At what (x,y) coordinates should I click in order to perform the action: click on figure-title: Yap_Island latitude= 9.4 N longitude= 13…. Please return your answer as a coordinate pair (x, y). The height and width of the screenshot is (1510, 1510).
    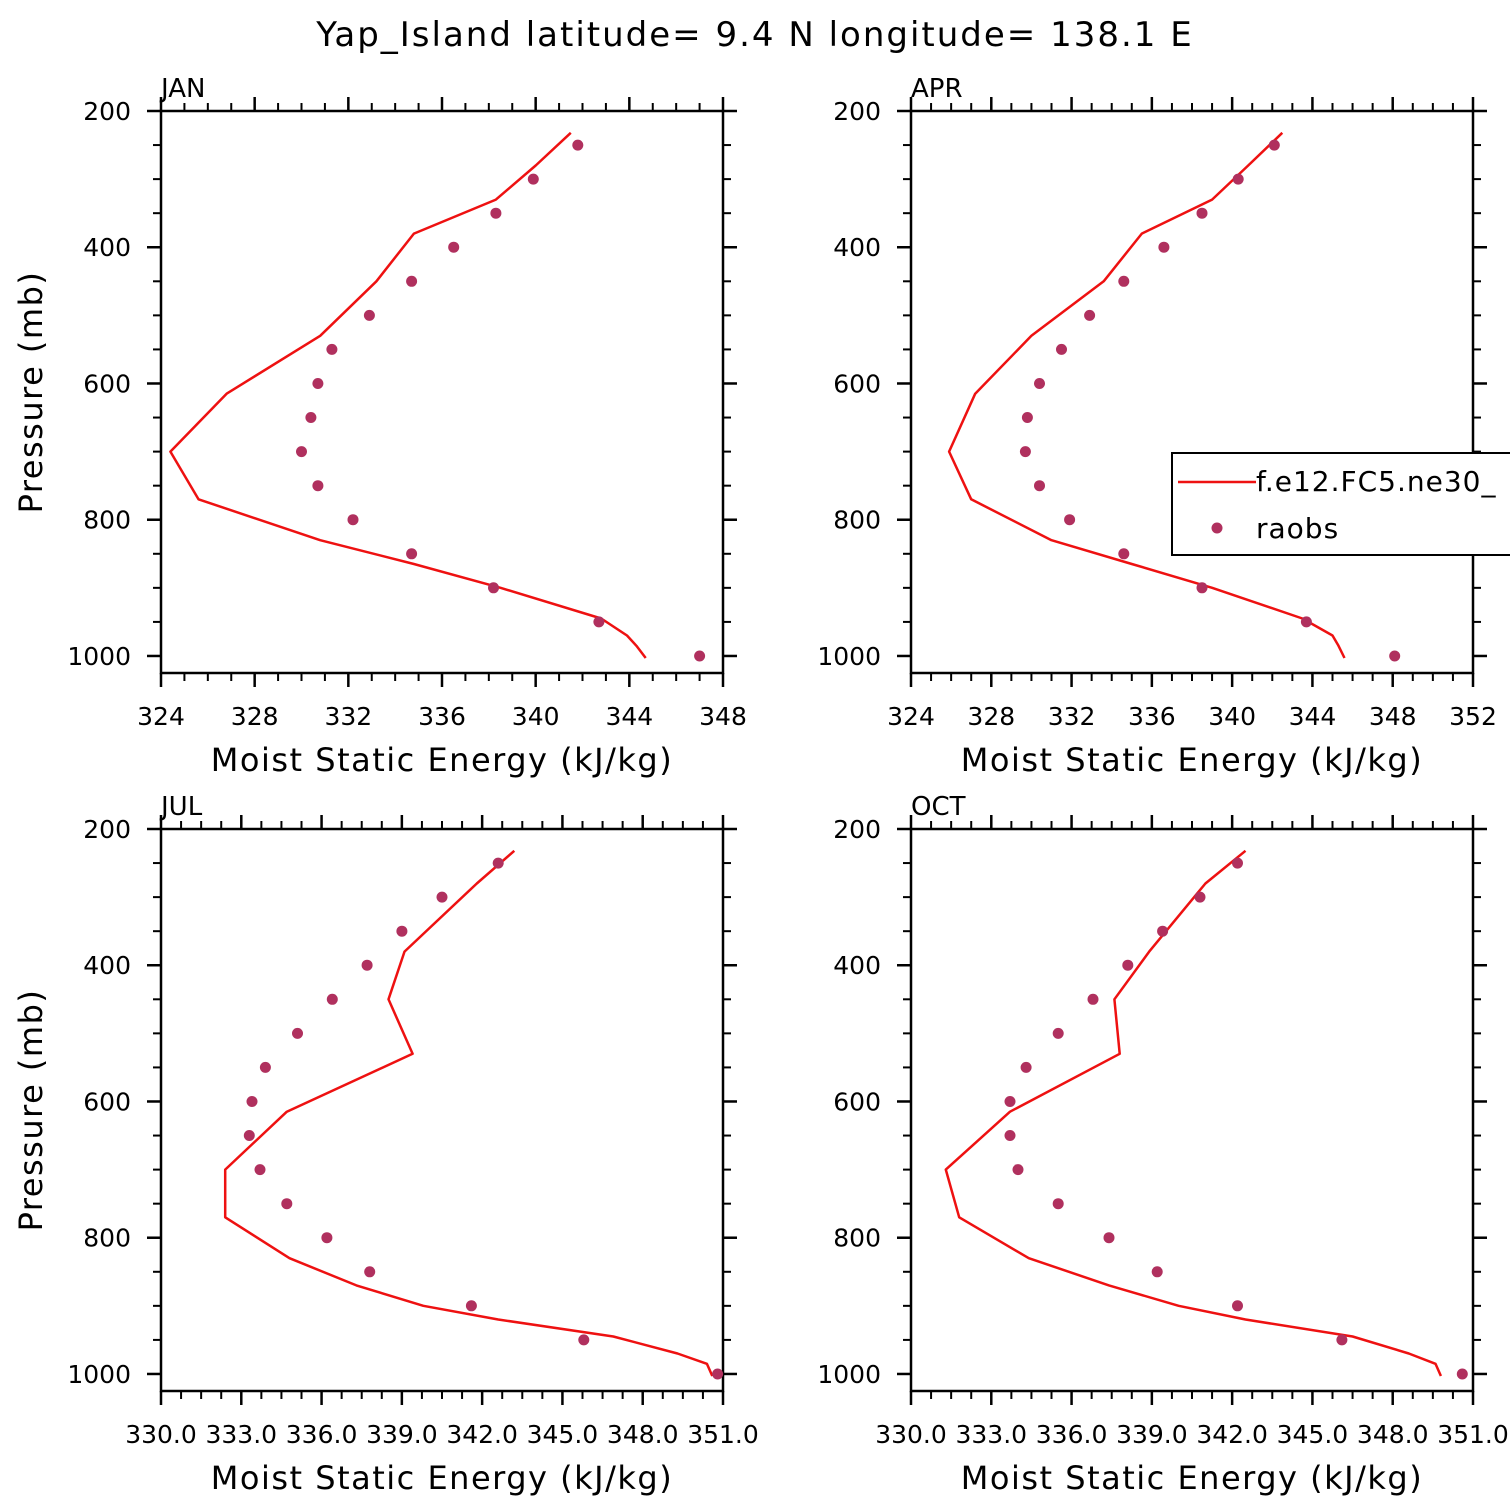
    Looking at the image, I should click on (754, 35).